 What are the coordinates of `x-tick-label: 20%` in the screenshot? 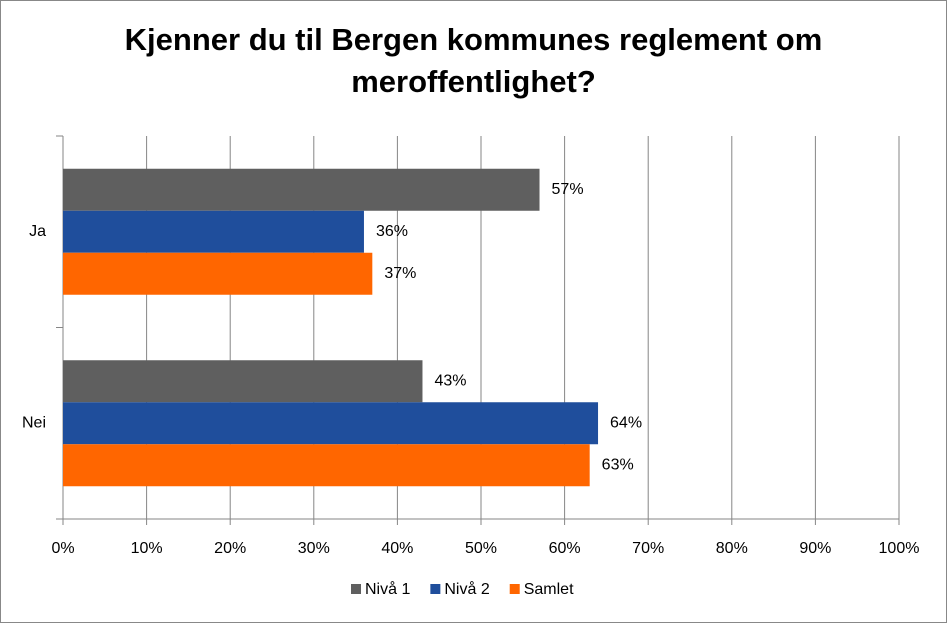 It's located at (230, 548).